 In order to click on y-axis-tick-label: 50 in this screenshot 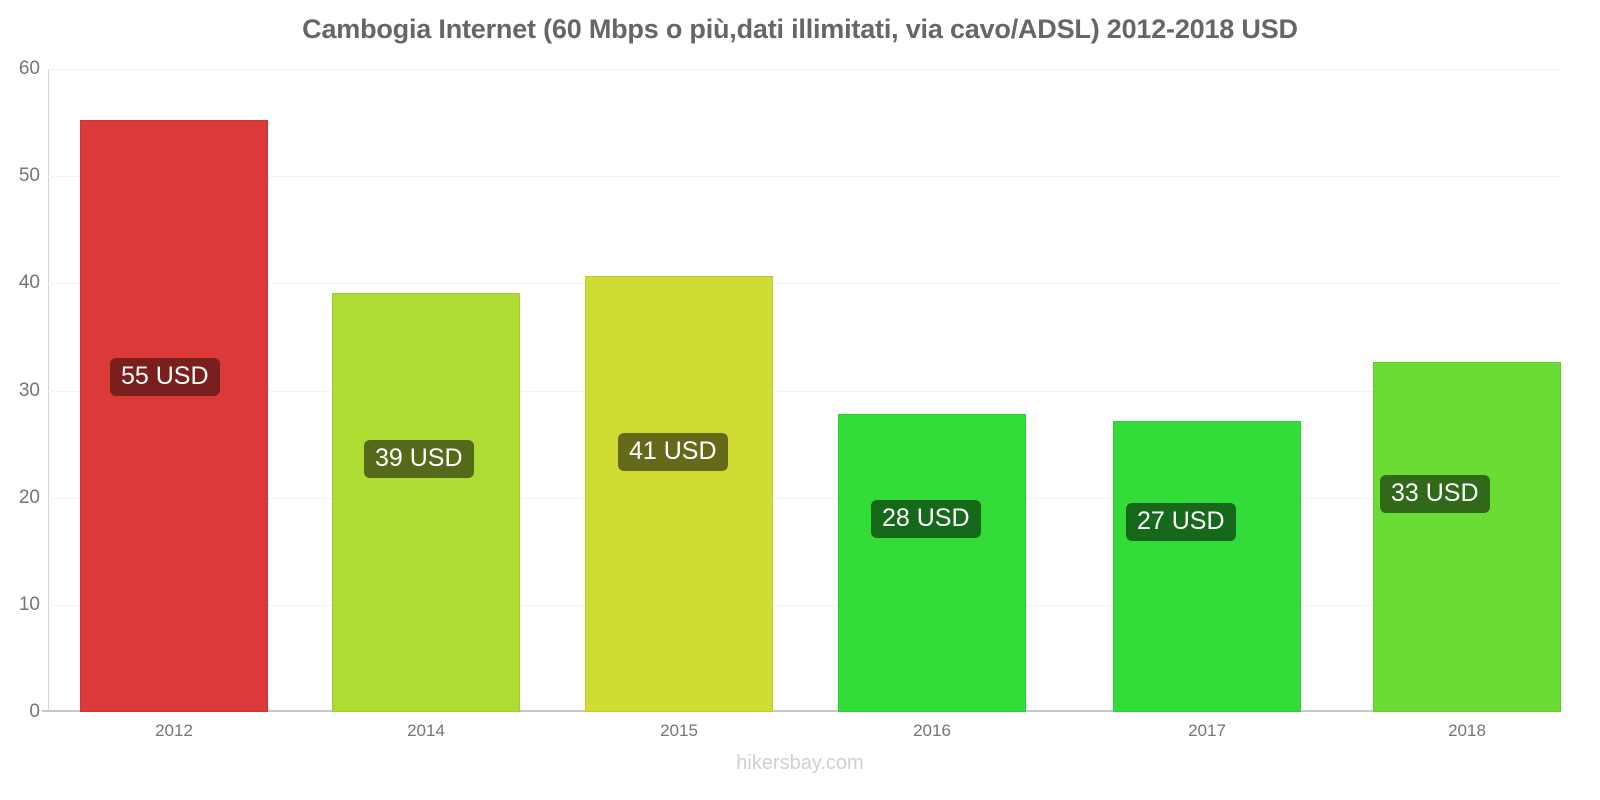, I will do `click(29, 176)`.